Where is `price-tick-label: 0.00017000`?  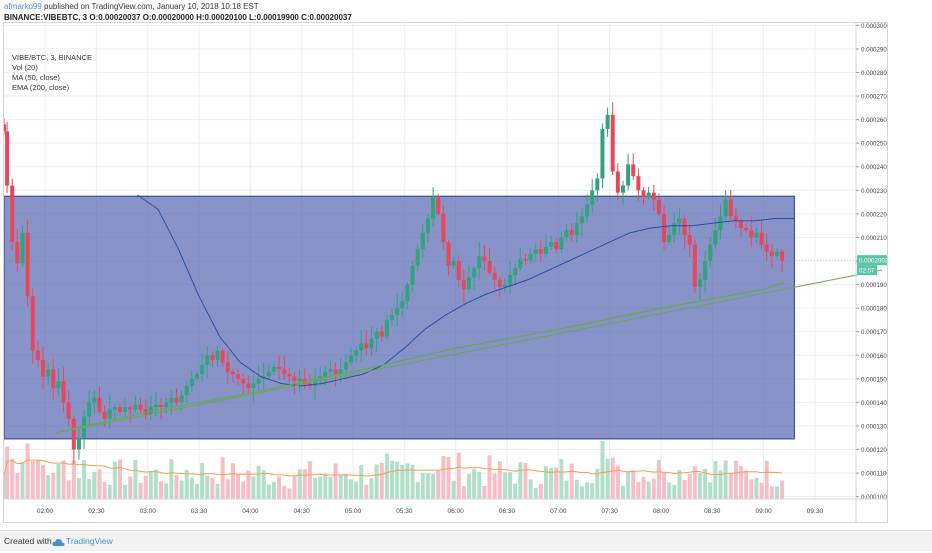 price-tick-label: 0.00017000 is located at coordinates (874, 332).